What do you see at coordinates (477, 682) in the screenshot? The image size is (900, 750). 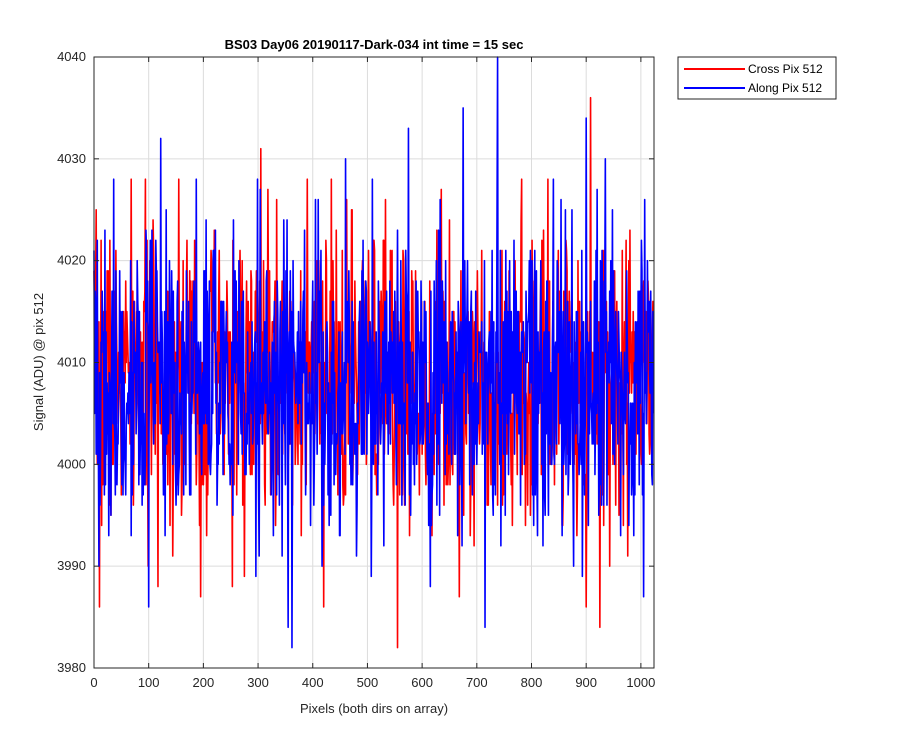 I see `x-tick-label: 700` at bounding box center [477, 682].